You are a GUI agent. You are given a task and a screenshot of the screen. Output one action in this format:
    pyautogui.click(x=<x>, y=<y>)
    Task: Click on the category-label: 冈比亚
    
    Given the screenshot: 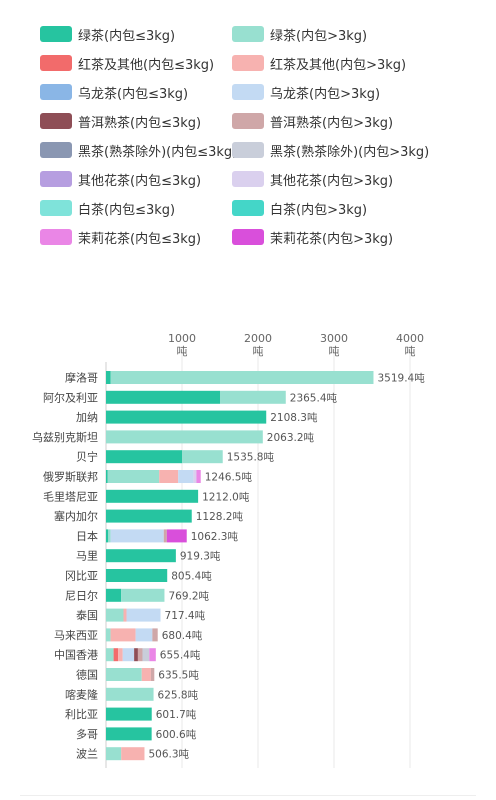 What is the action you would take?
    pyautogui.click(x=81, y=576)
    